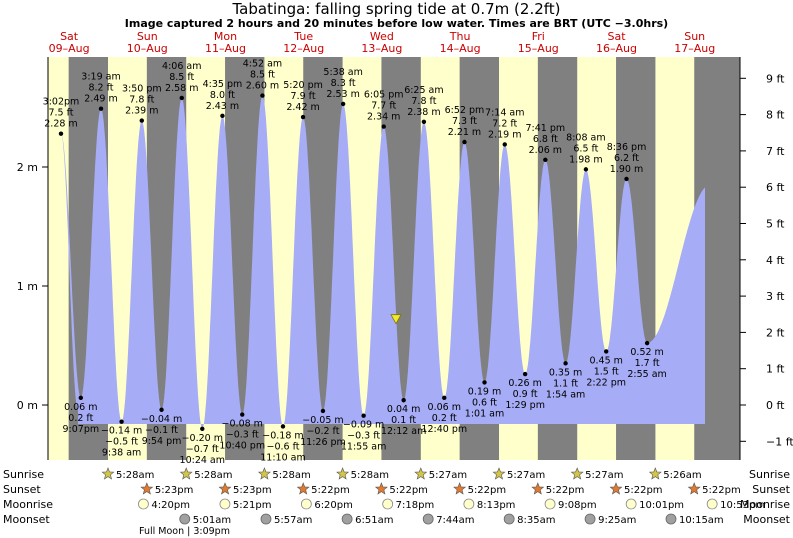  I want to click on sunrise-row-label: Sunrise, so click(23, 474).